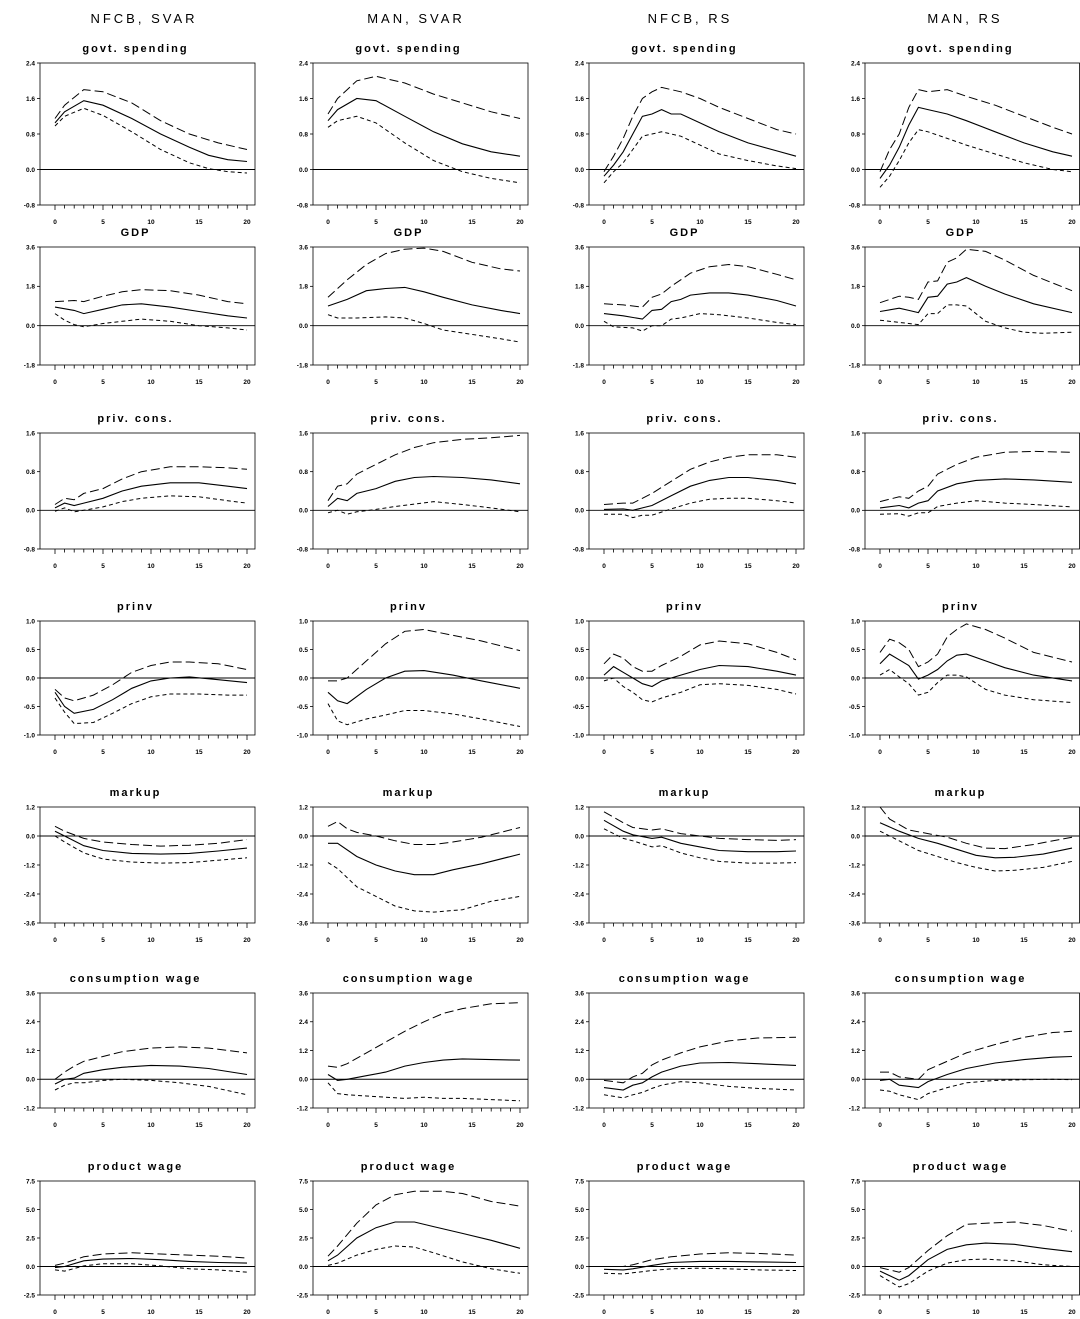 The width and height of the screenshot is (1080, 1319). I want to click on panel: govt. spending 2.4 1.6 0.8 0.0 -0.8 0 5 10 15 20, so click(140, 134).